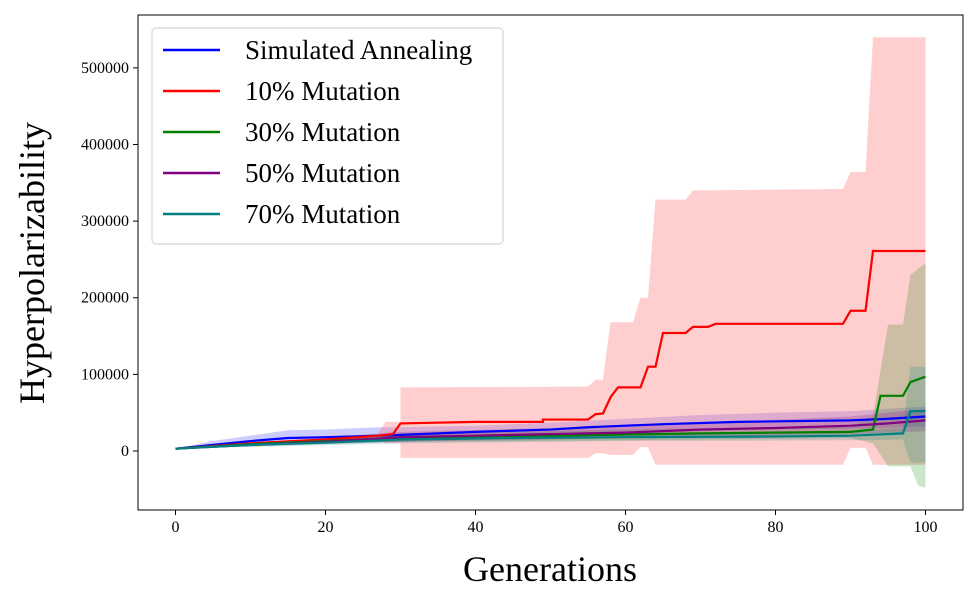 Image resolution: width=978 pixels, height=610 pixels. I want to click on x-tick-label: 20, so click(326, 527).